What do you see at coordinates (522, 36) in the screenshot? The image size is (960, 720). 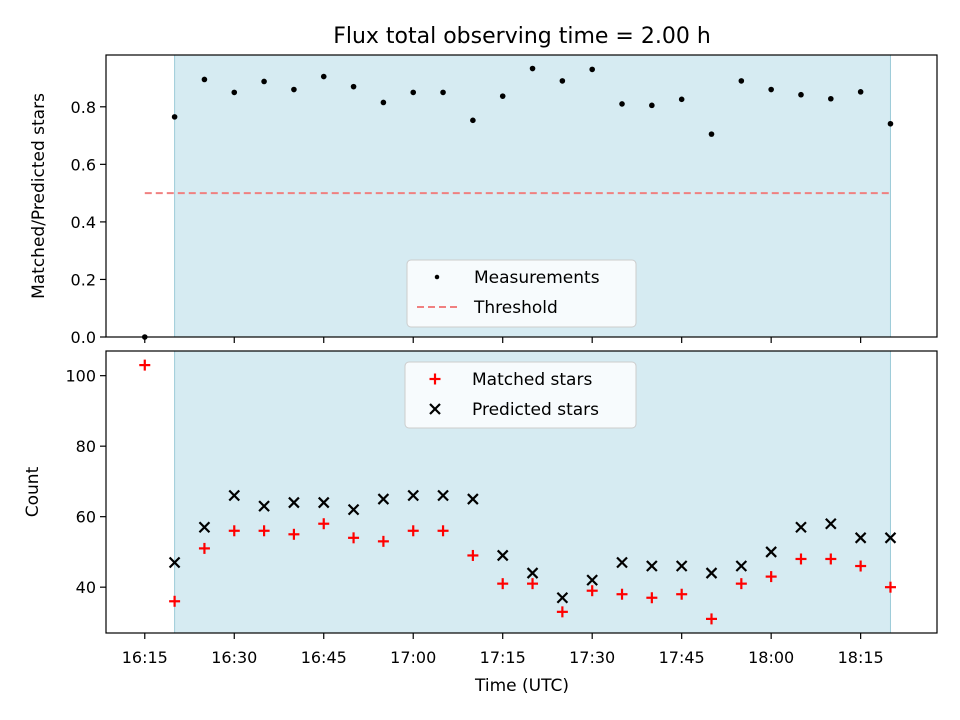 I see `chart-title: Flux total observing time = 2.00 h` at bounding box center [522, 36].